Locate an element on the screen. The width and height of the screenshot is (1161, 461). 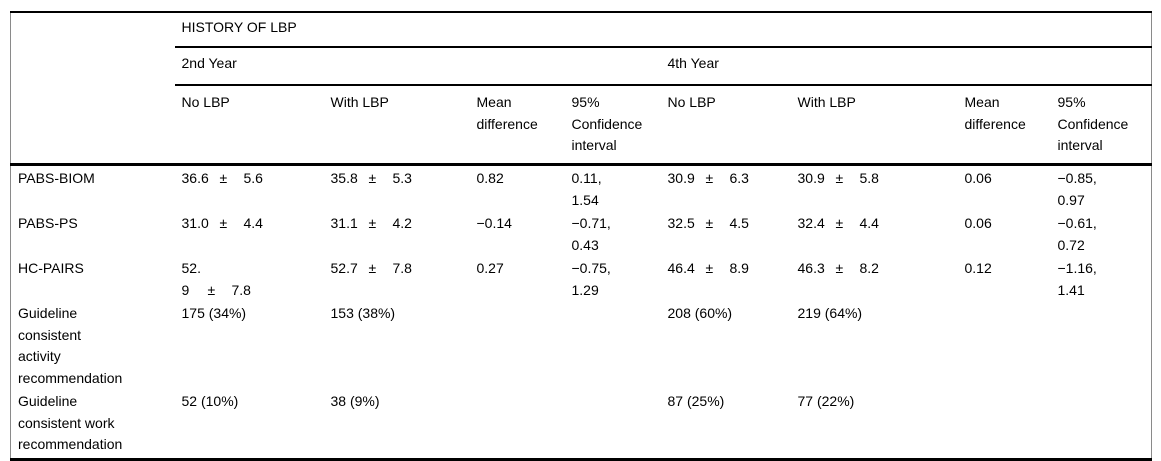
value-cell: 46.4 ±8.9 is located at coordinates (726, 278).